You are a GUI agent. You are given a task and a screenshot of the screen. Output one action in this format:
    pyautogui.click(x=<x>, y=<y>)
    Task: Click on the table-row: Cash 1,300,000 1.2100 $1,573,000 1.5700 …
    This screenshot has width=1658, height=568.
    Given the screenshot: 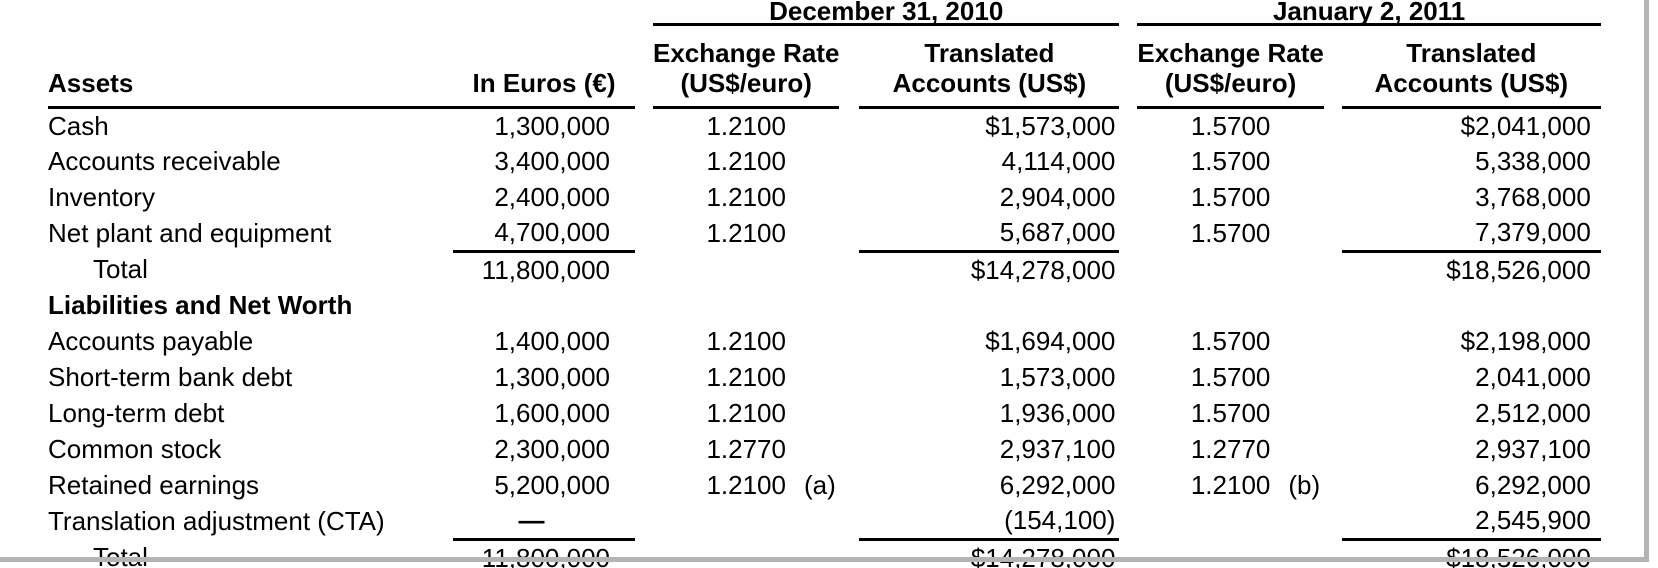 What is the action you would take?
    pyautogui.click(x=824, y=126)
    